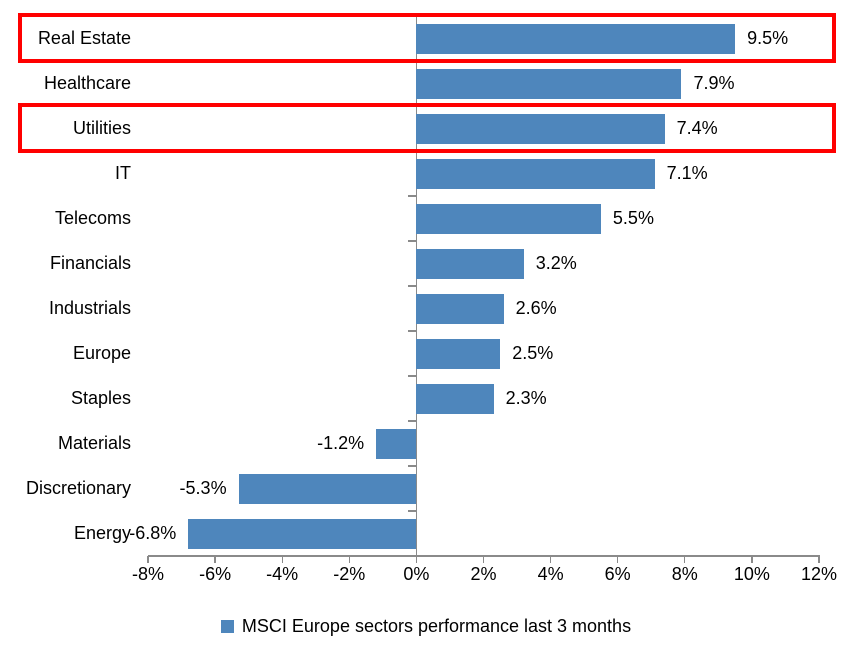 The image size is (852, 651). What do you see at coordinates (203, 488) in the screenshot?
I see `value-label-discretionary: -5.3%` at bounding box center [203, 488].